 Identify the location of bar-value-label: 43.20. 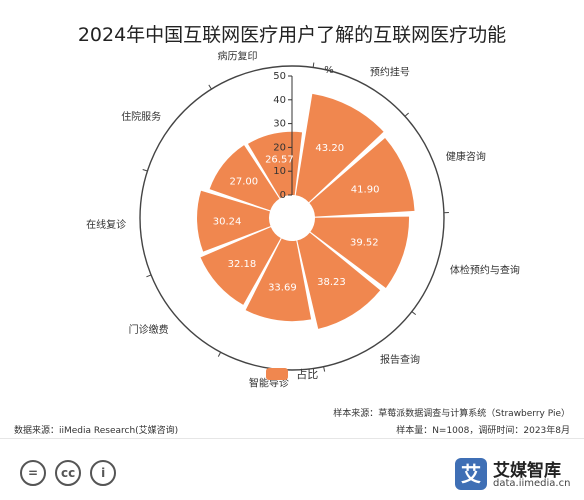
(329, 148).